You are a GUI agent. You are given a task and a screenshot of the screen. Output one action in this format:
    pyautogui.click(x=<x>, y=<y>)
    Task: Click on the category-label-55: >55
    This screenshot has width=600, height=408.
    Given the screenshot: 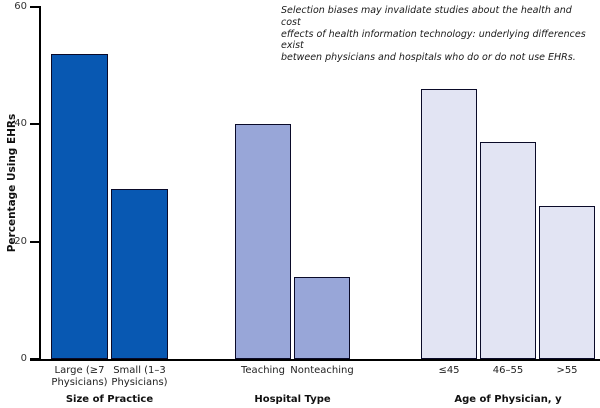 What is the action you would take?
    pyautogui.click(x=567, y=370)
    